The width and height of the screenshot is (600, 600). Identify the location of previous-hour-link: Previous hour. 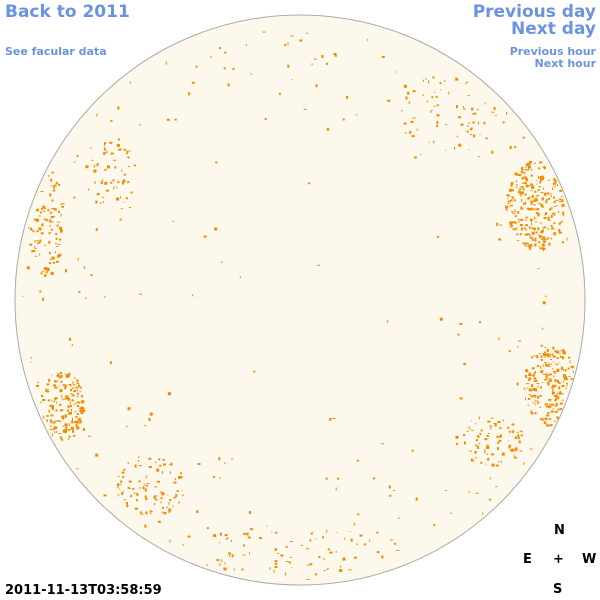
(552, 51).